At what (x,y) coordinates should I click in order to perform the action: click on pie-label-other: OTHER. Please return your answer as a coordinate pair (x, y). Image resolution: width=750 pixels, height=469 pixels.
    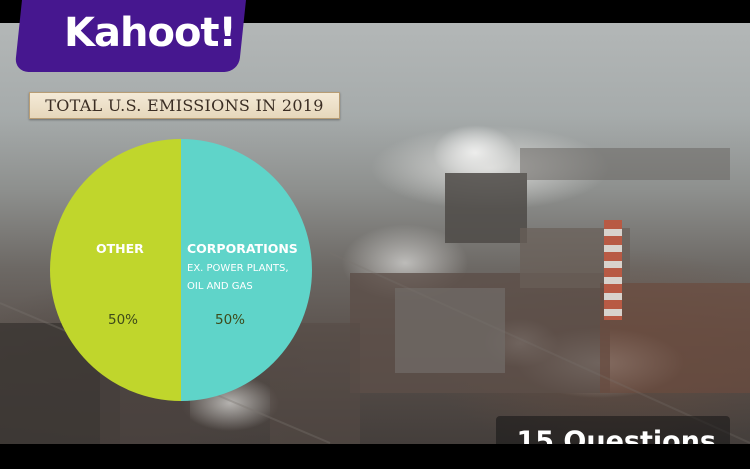
    Looking at the image, I should click on (120, 248).